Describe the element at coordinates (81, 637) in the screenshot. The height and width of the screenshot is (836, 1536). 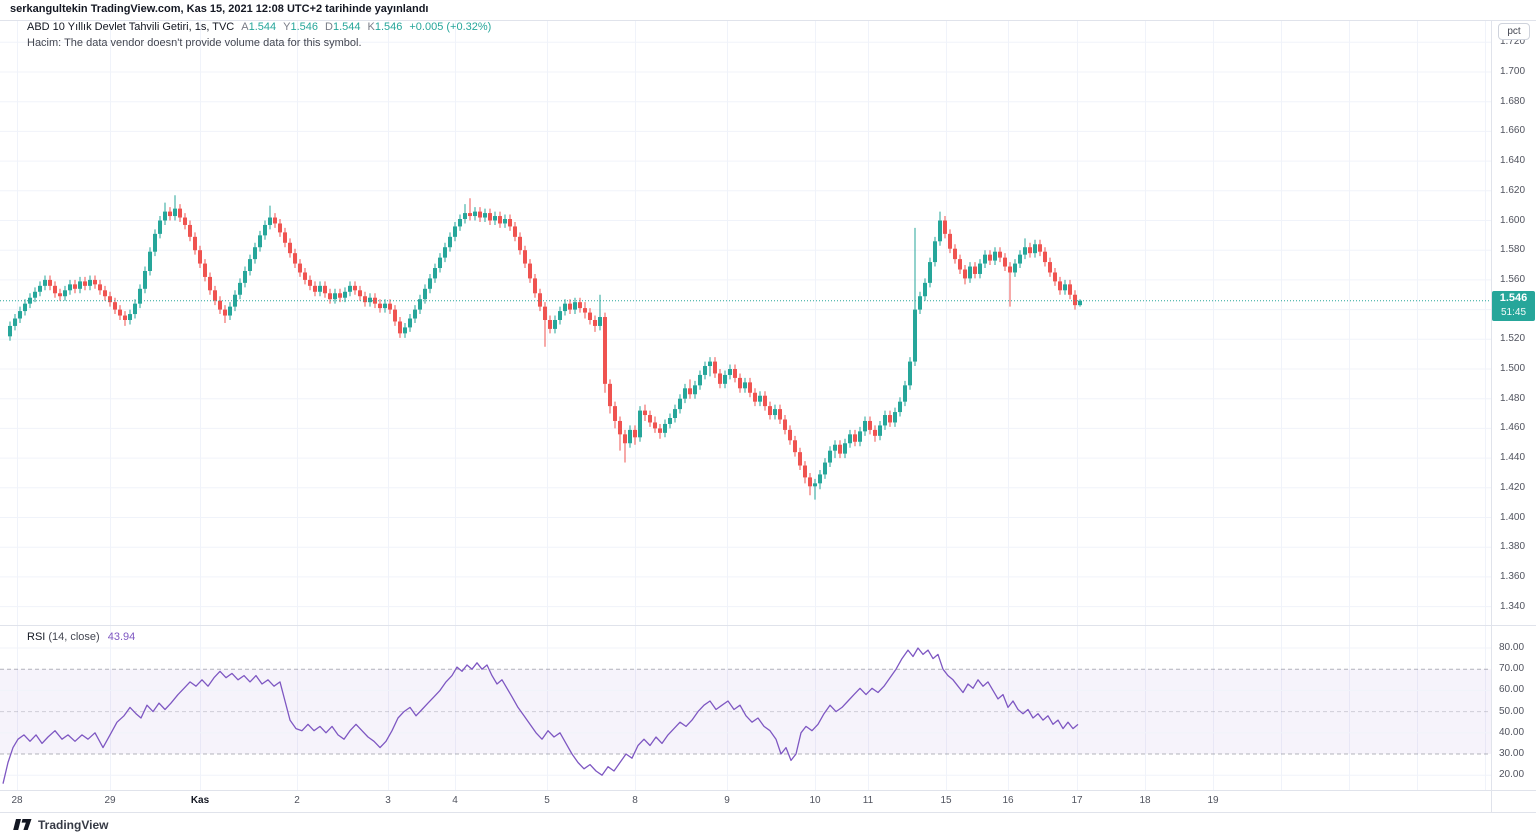
I see `rsi-indicator-label: RSI (14, close) 43.94` at that location.